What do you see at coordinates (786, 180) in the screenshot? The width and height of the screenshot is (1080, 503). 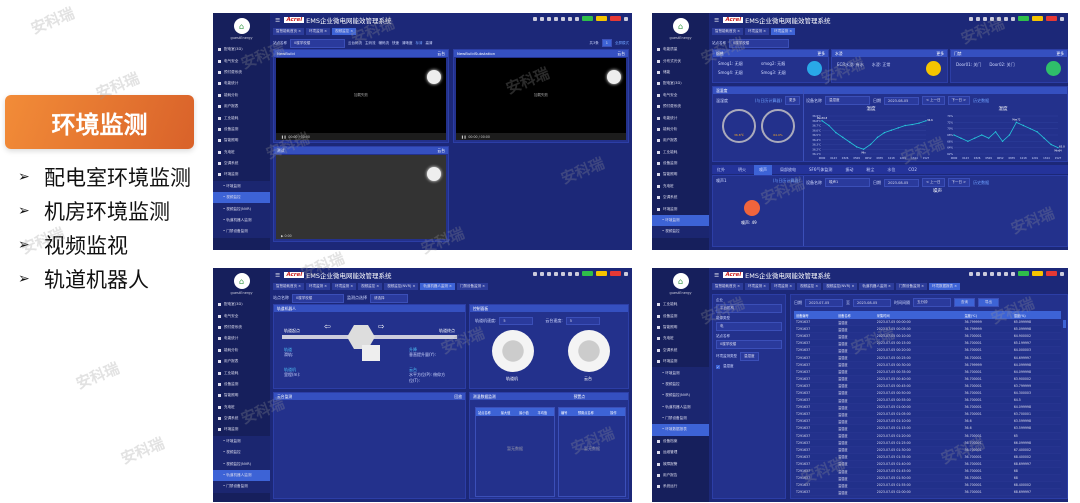 I see `calc-link: (与日历计算器)` at bounding box center [786, 180].